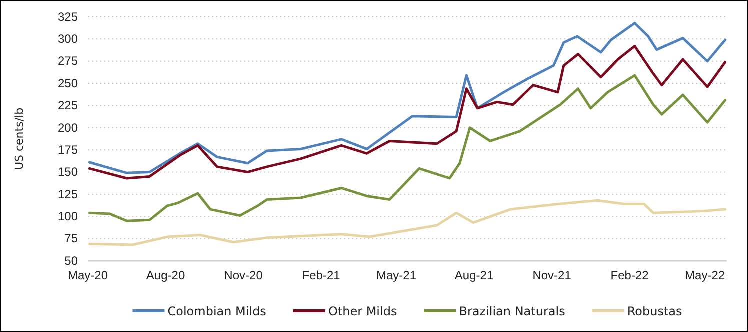 The image size is (748, 332). I want to click on y-tick-label: 300, so click(68, 39).